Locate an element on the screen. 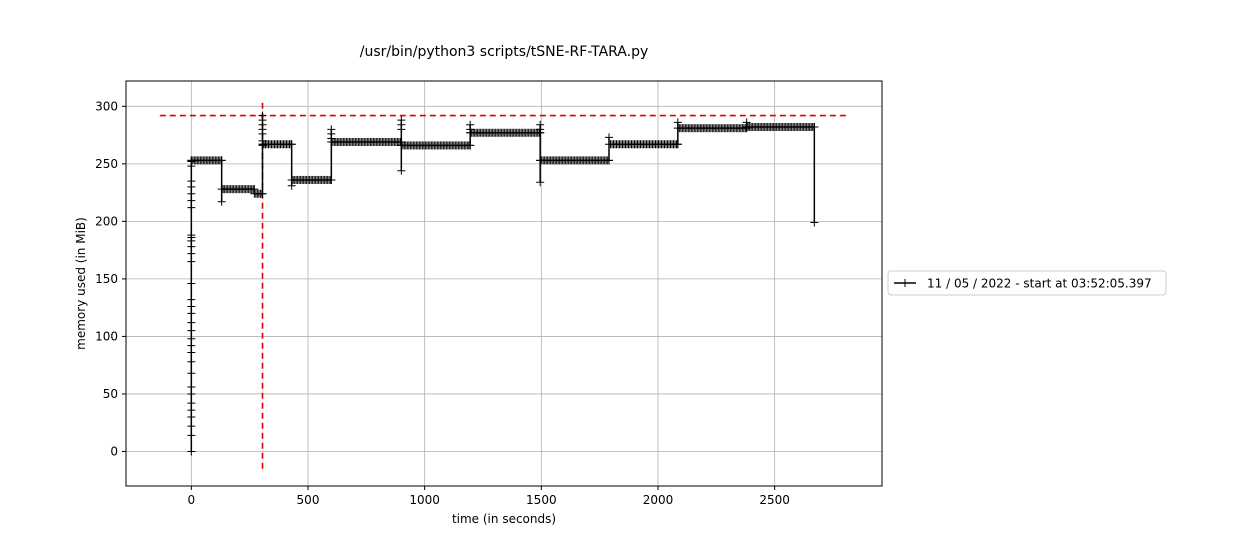 The height and width of the screenshot is (540, 1260). chart-title: /usr/bin/python3 scripts/tSNE-RF-TARA.py is located at coordinates (504, 52).